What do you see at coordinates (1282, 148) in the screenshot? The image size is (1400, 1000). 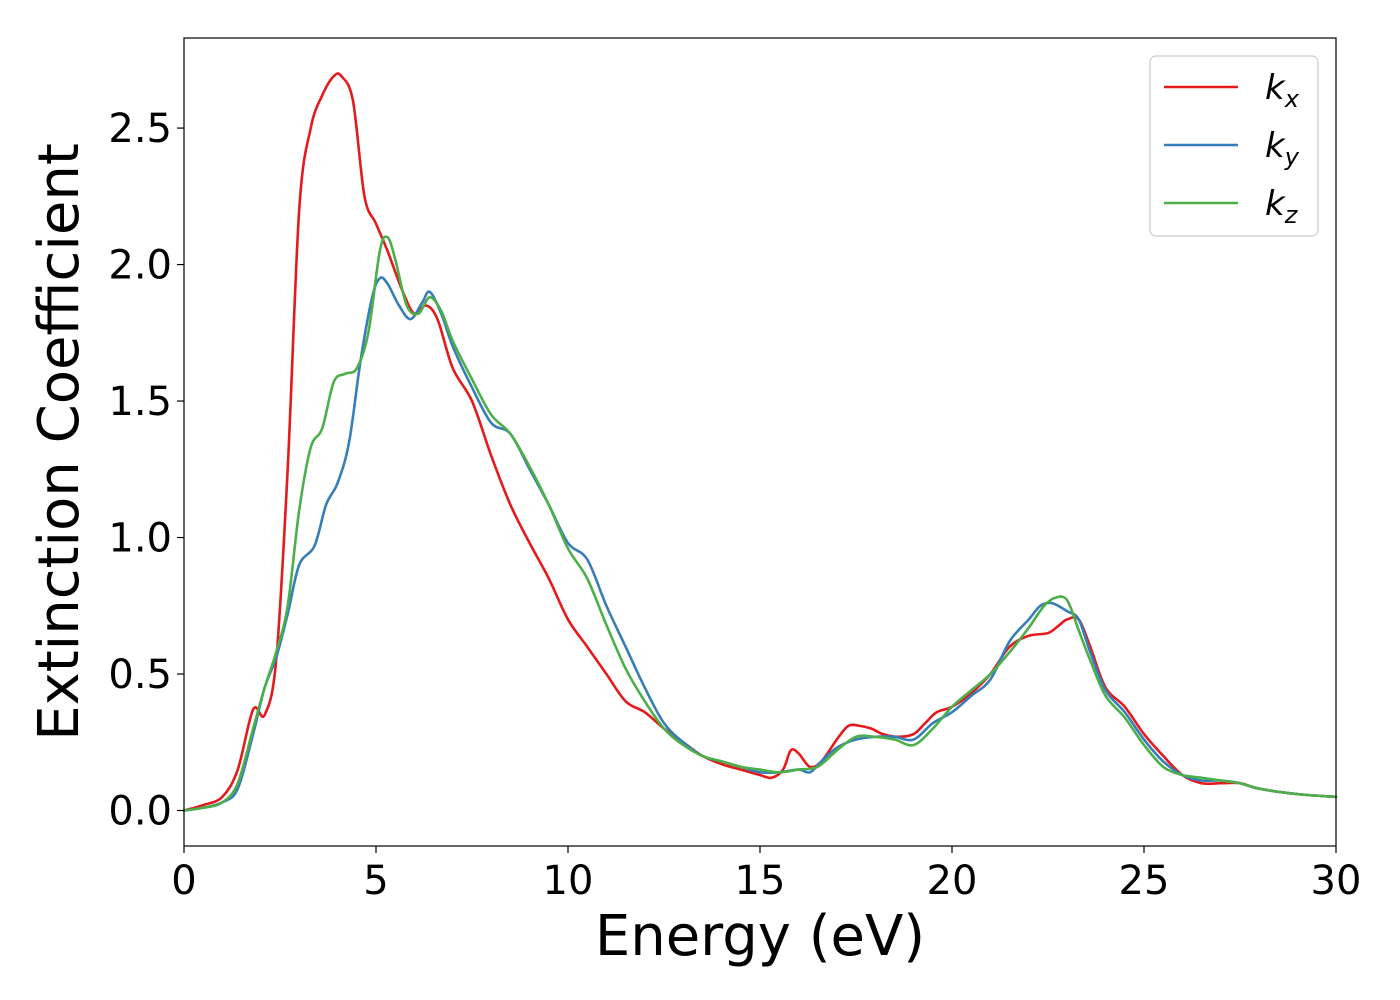 I see `legend-label-ky: ky` at bounding box center [1282, 148].